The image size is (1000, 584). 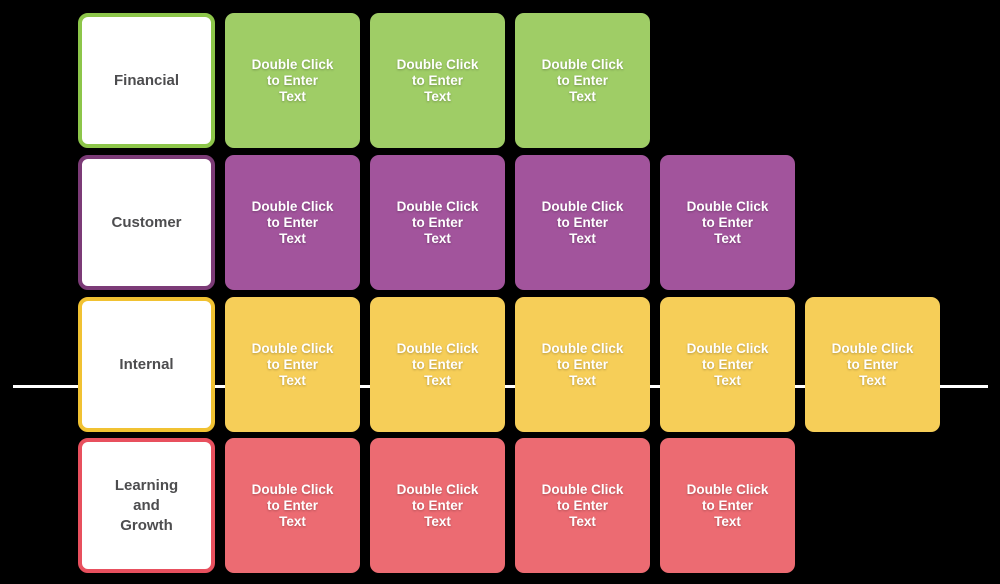 I want to click on row-label-learning-growth-text: Learning and Growth, so click(x=146, y=505).